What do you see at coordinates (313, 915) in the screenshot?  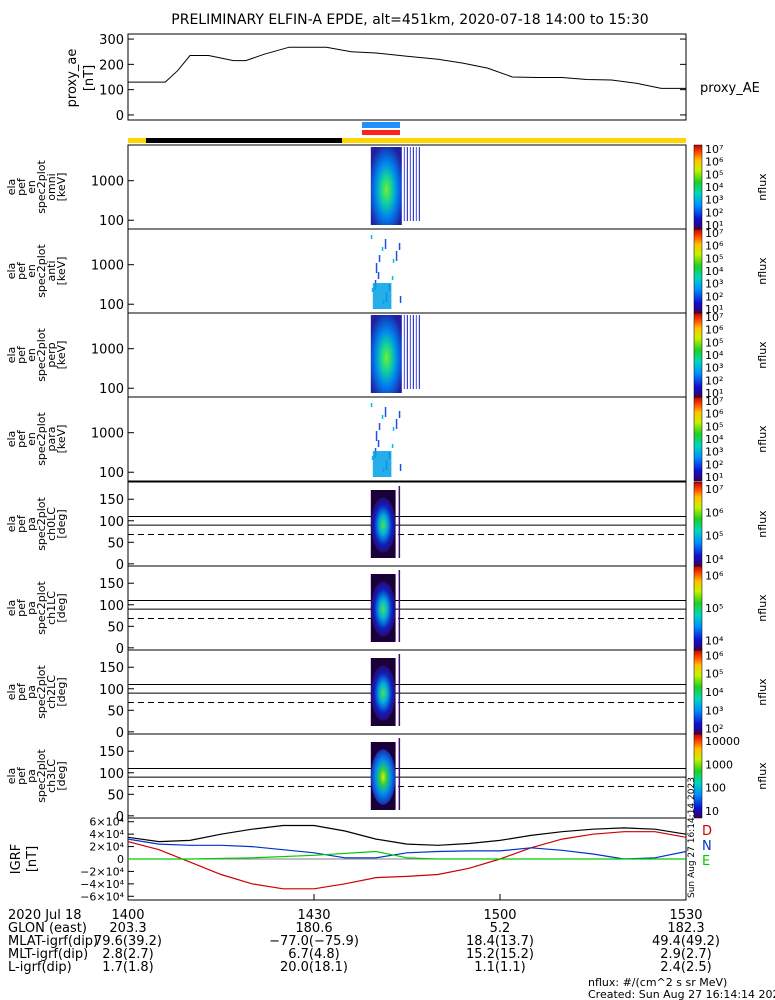 I see `ephem-cell: 1430` at bounding box center [313, 915].